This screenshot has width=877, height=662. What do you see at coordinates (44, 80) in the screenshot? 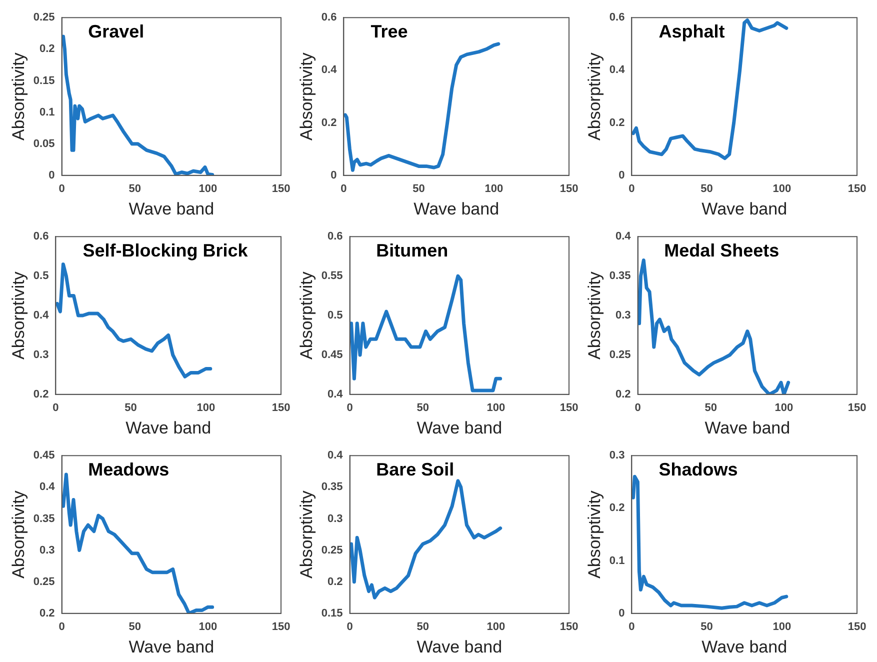
I see `y-tick-label: 0.15` at bounding box center [44, 80].